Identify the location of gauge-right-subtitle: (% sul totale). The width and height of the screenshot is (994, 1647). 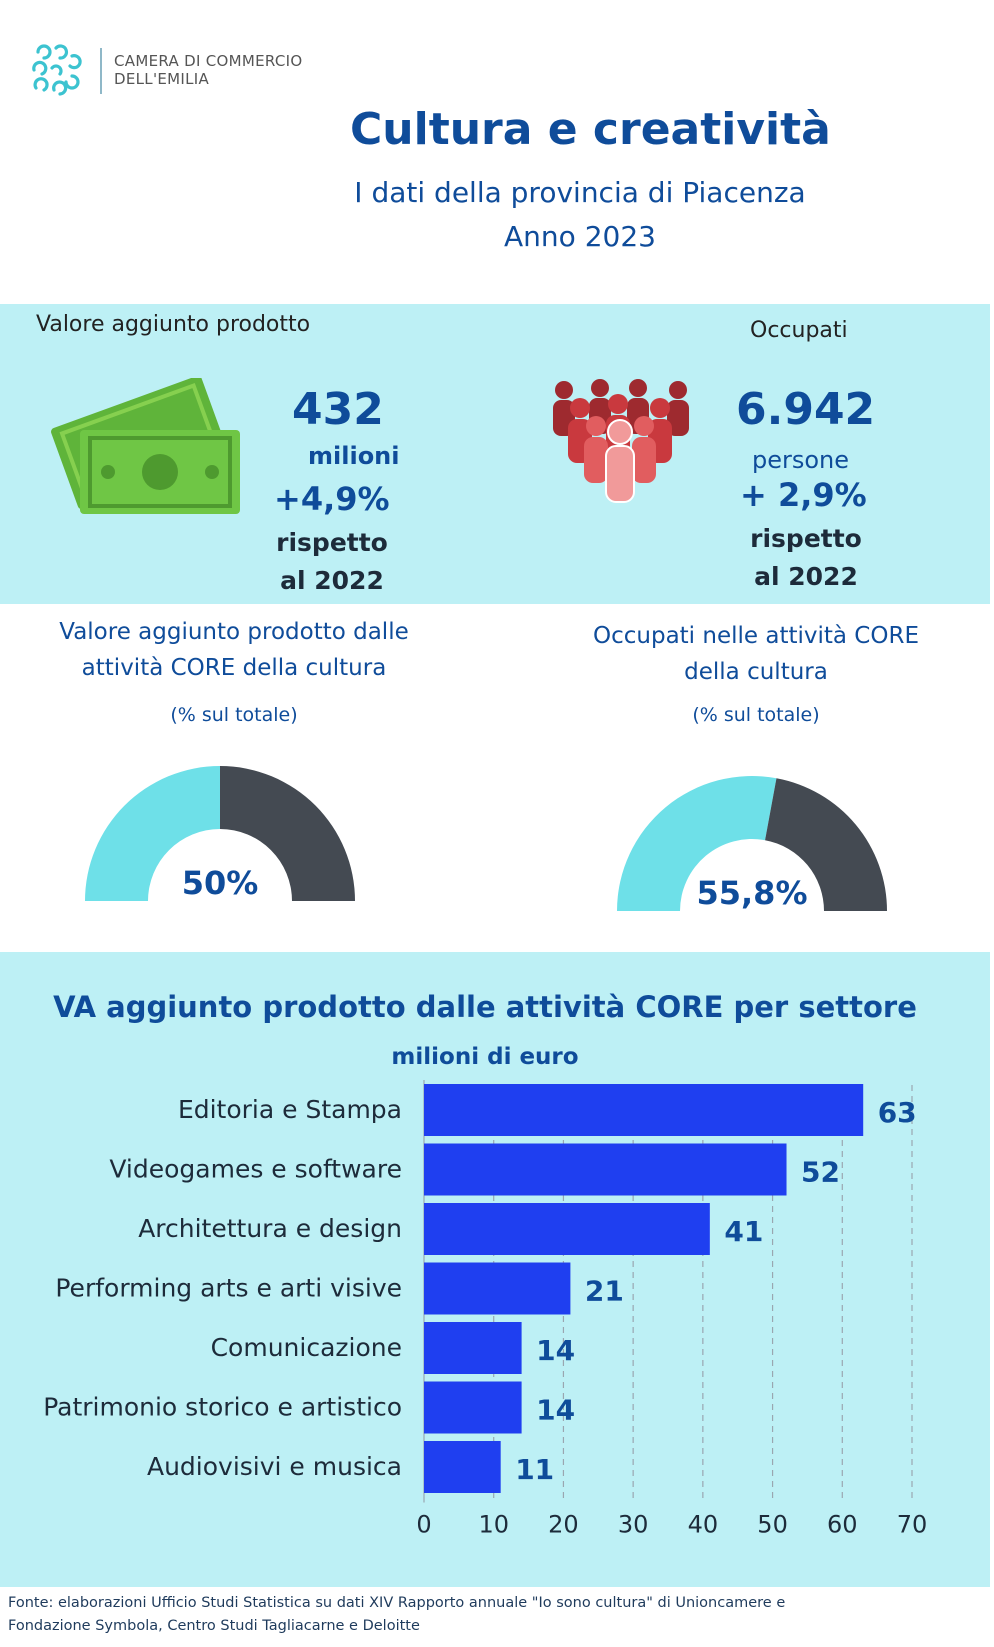
(756, 715).